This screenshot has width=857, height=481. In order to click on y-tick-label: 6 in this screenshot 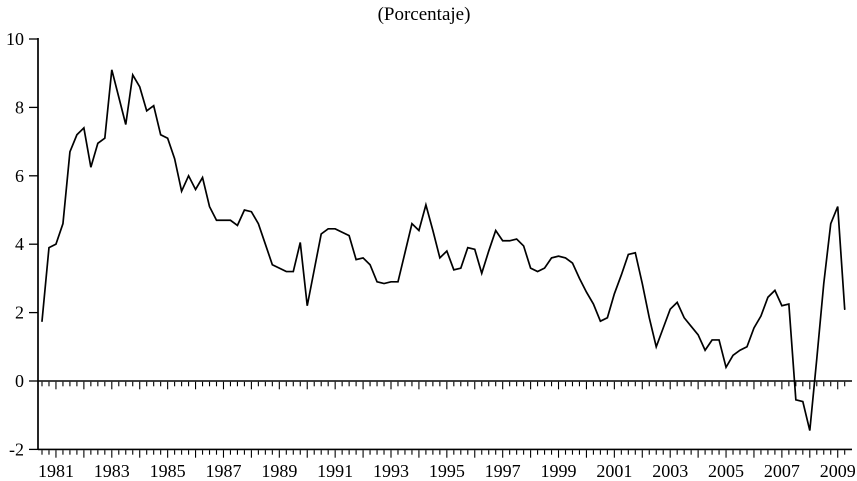, I will do `click(19, 176)`.